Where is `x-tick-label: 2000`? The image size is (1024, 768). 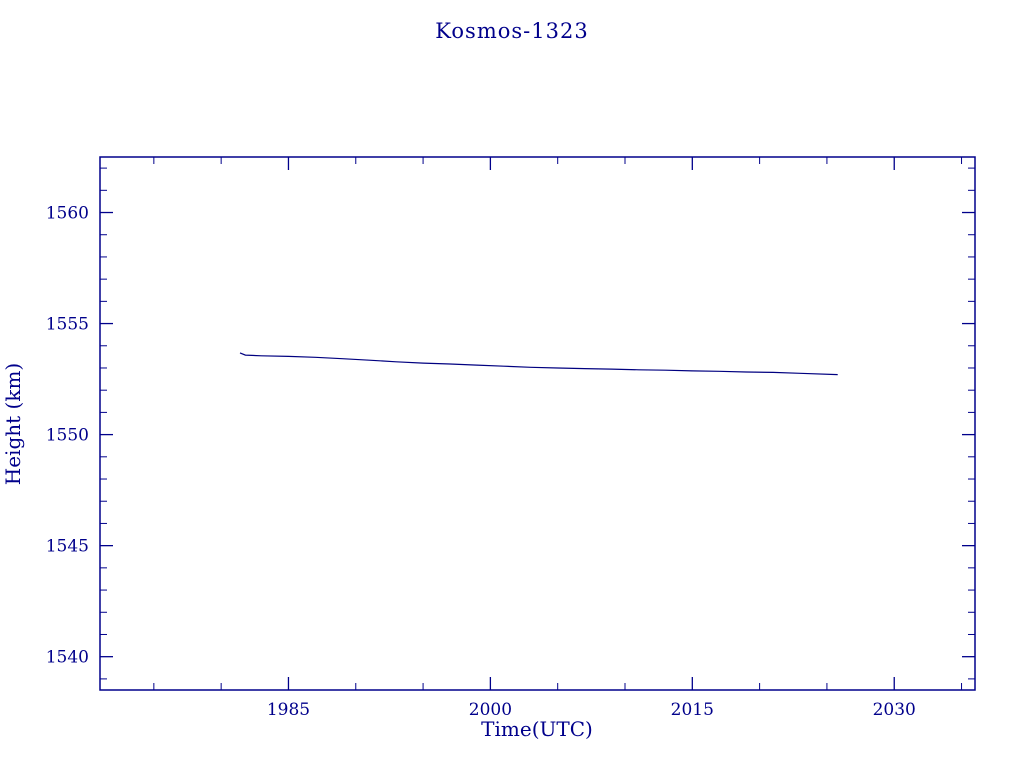 x-tick-label: 2000 is located at coordinates (490, 710).